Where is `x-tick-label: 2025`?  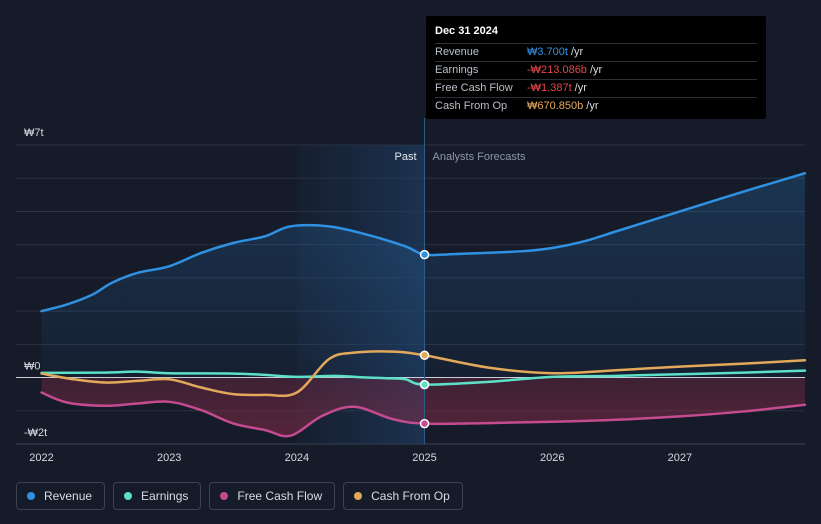 x-tick-label: 2025 is located at coordinates (424, 458).